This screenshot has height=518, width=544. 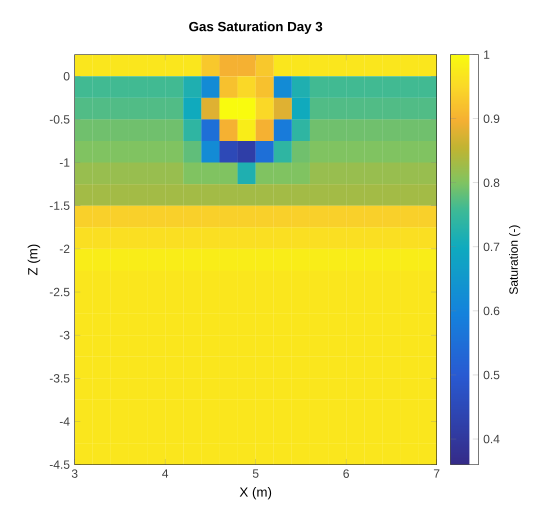 I want to click on y-tick-label: -4.5, so click(x=60, y=464).